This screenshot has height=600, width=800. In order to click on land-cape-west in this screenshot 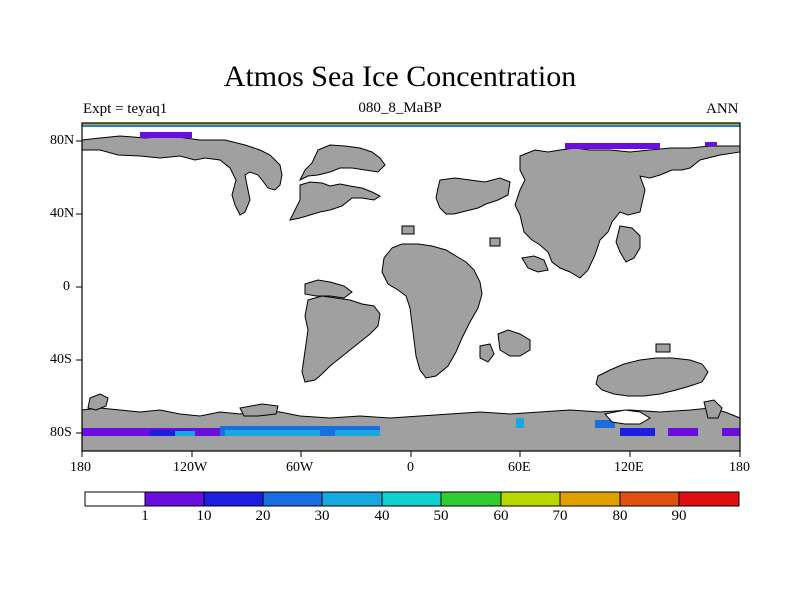, I will do `click(408, 230)`.